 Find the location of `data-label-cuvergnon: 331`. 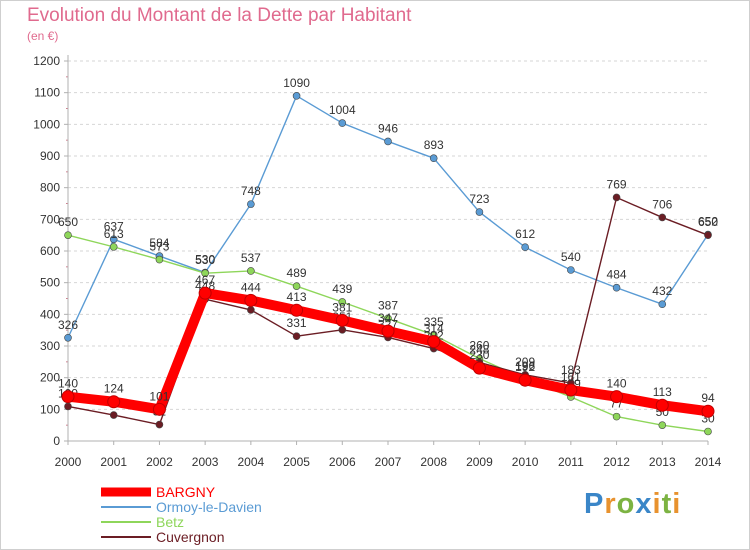

data-label-cuvergnon: 331 is located at coordinates (297, 323).